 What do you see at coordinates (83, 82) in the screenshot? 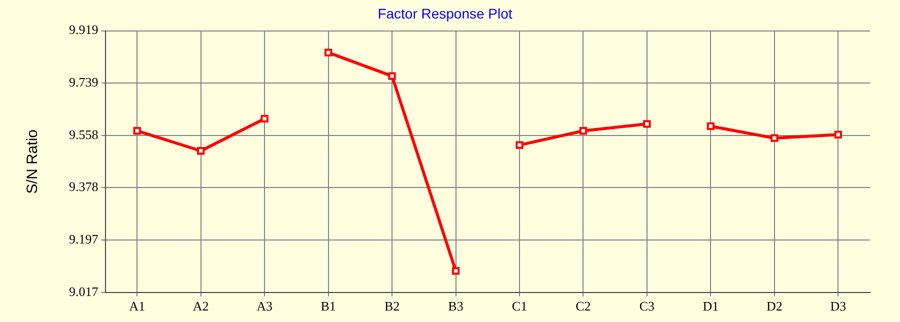
I see `y-tick-label: 9.739` at bounding box center [83, 82].